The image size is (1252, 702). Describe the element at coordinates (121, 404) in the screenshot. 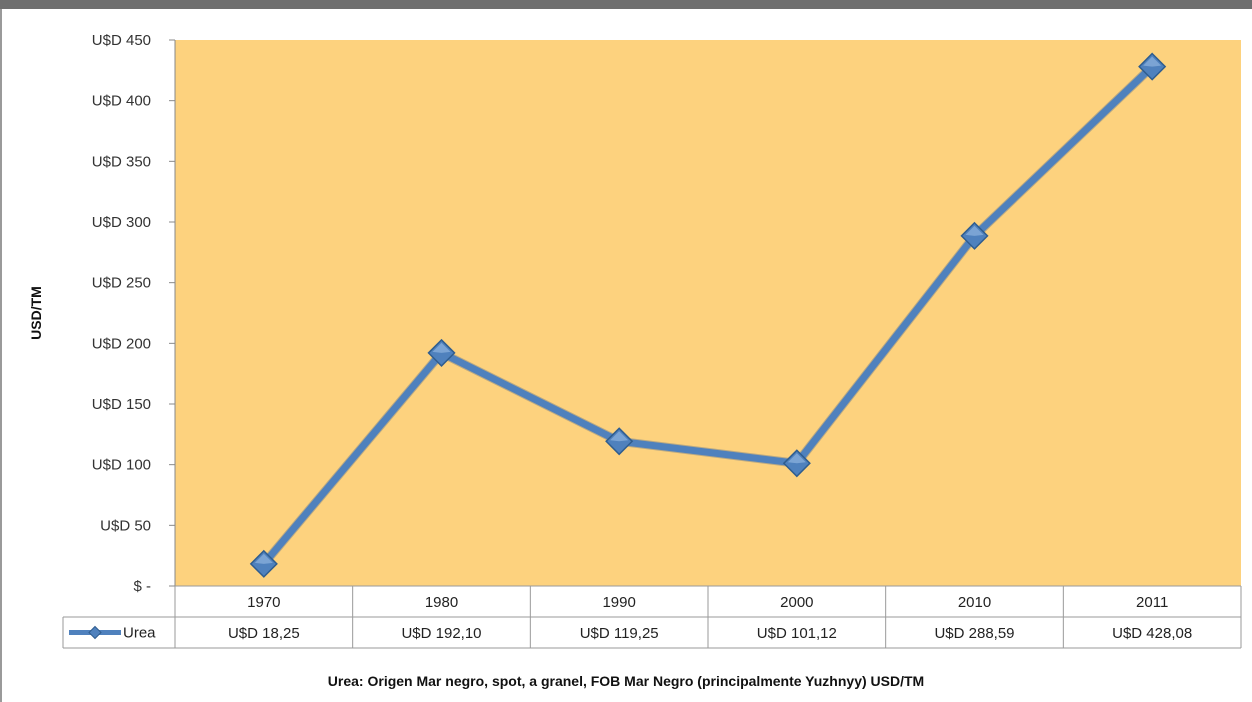

I see `y-tick-label: U$D 150` at that location.